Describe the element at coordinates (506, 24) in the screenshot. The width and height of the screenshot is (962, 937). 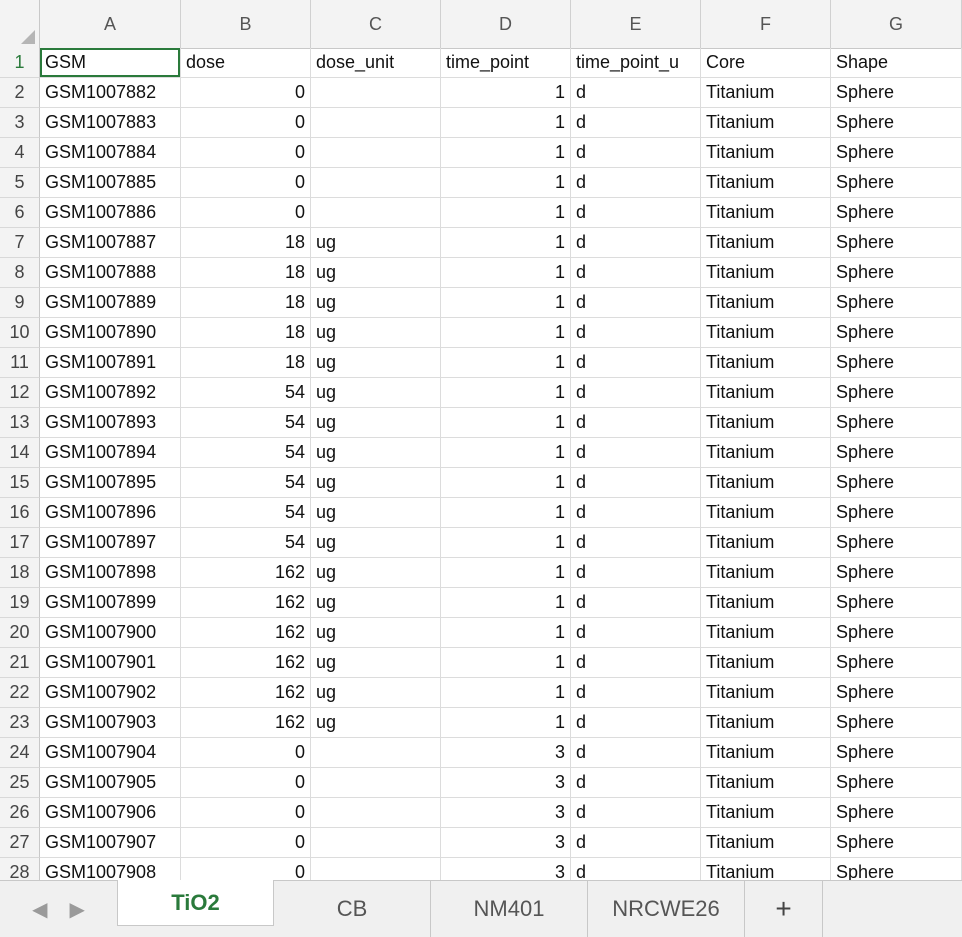
I see `column-header-d: D` at that location.